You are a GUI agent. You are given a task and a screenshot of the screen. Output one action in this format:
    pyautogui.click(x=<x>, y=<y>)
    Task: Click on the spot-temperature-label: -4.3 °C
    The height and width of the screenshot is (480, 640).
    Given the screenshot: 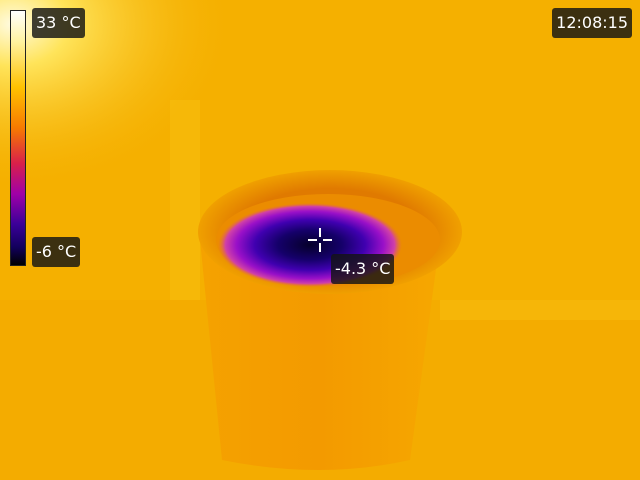 What is the action you would take?
    pyautogui.click(x=363, y=269)
    